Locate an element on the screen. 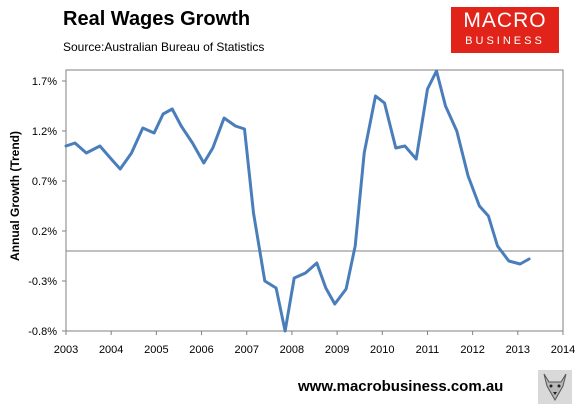 This screenshot has height=408, width=581. x-tick-label: 2005 is located at coordinates (156, 350).